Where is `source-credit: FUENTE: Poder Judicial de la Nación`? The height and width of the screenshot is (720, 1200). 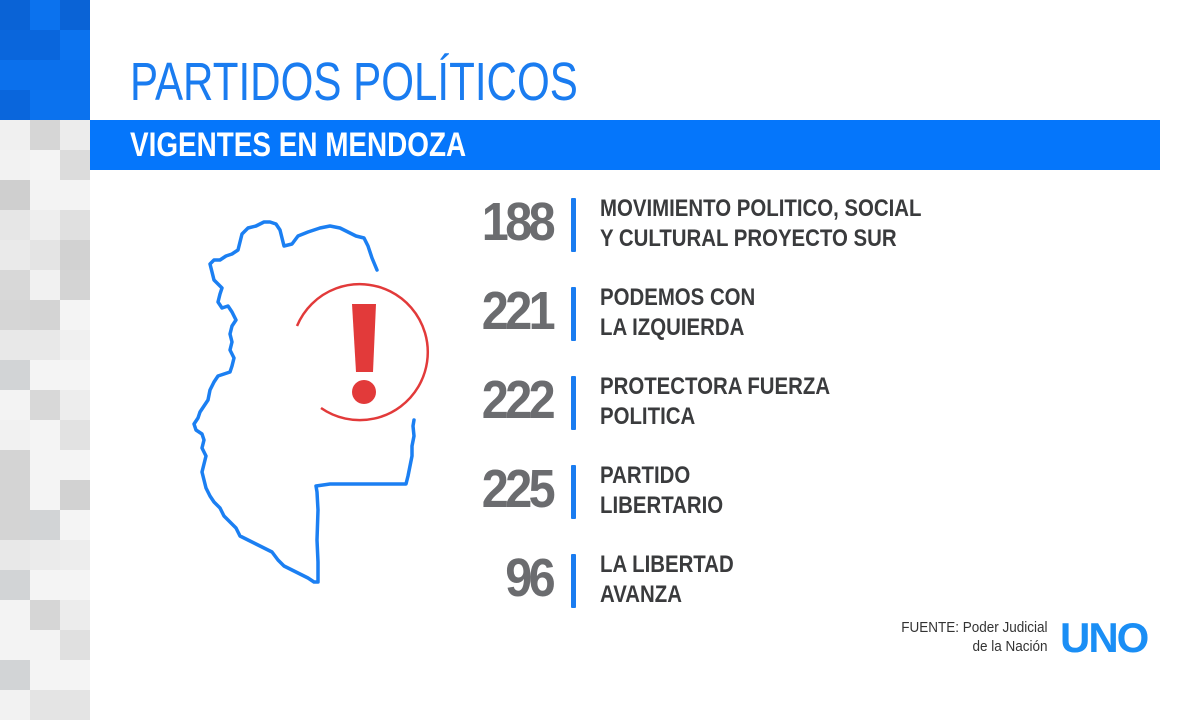
source-credit: FUENTE: Poder Judicial de la Nación is located at coordinates (975, 637).